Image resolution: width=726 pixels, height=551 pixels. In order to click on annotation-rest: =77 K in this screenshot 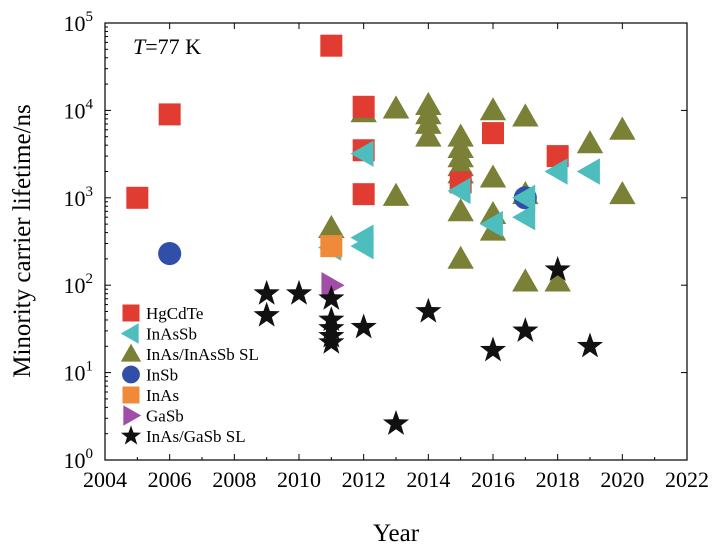, I will do `click(173, 46)`.